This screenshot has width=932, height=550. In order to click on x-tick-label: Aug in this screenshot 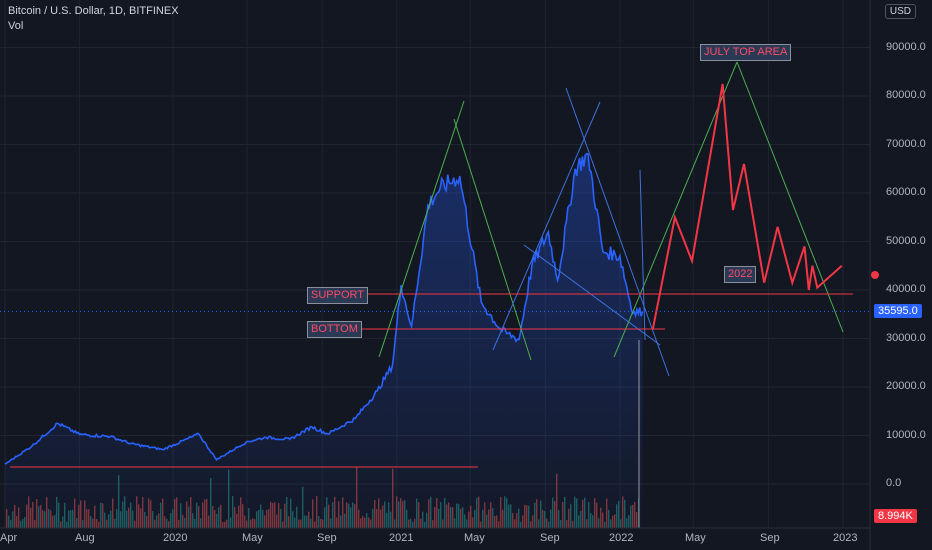, I will do `click(85, 538)`.